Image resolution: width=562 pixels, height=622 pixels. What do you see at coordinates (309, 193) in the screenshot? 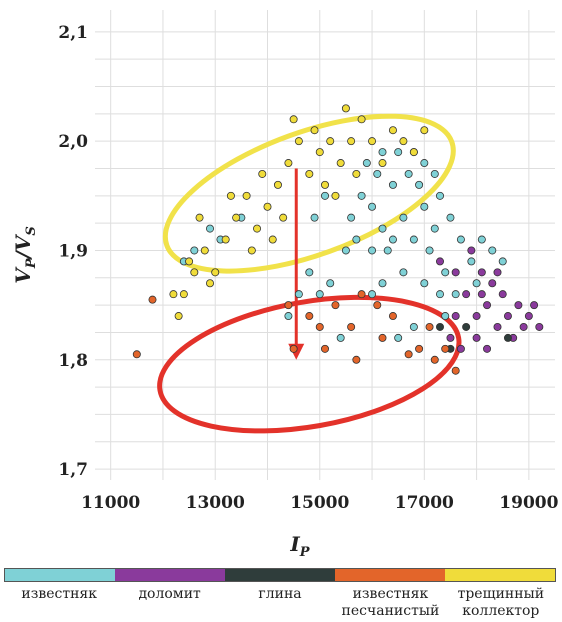
I see `highlight-ellipse` at bounding box center [309, 193].